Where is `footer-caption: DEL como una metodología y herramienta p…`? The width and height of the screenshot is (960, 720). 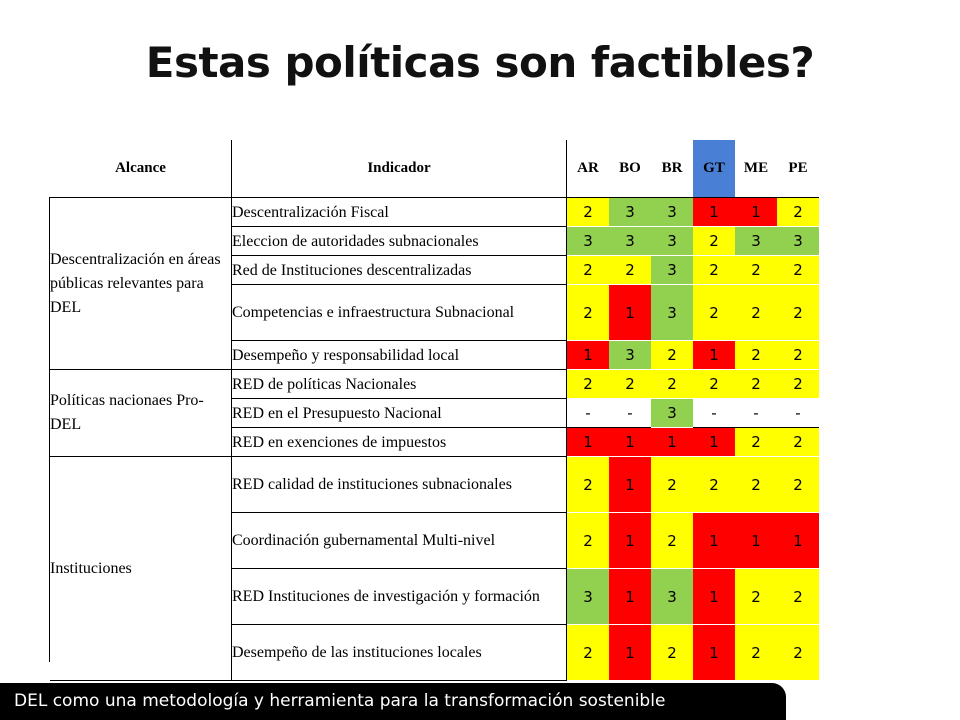 footer-caption: DEL como una metodología y herramienta p… is located at coordinates (393, 701).